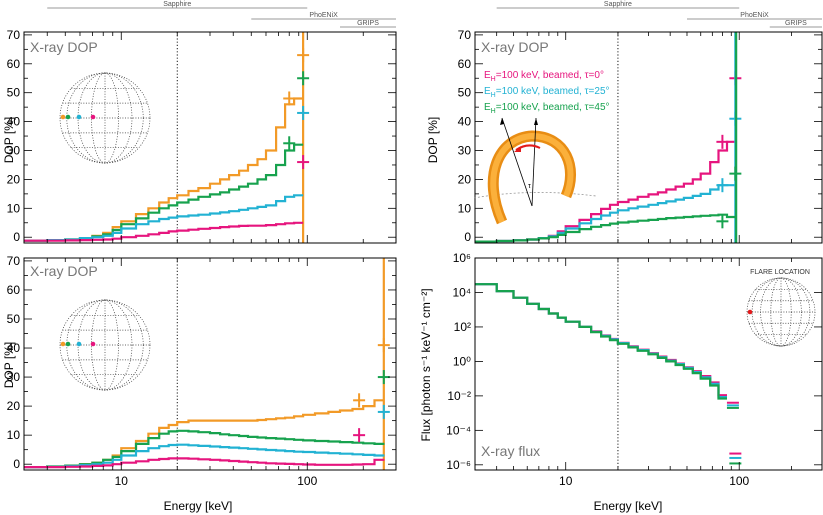 This screenshot has width=823, height=515. What do you see at coordinates (461, 292) in the screenshot?
I see `y-tick-label: 10⁴` at bounding box center [461, 292].